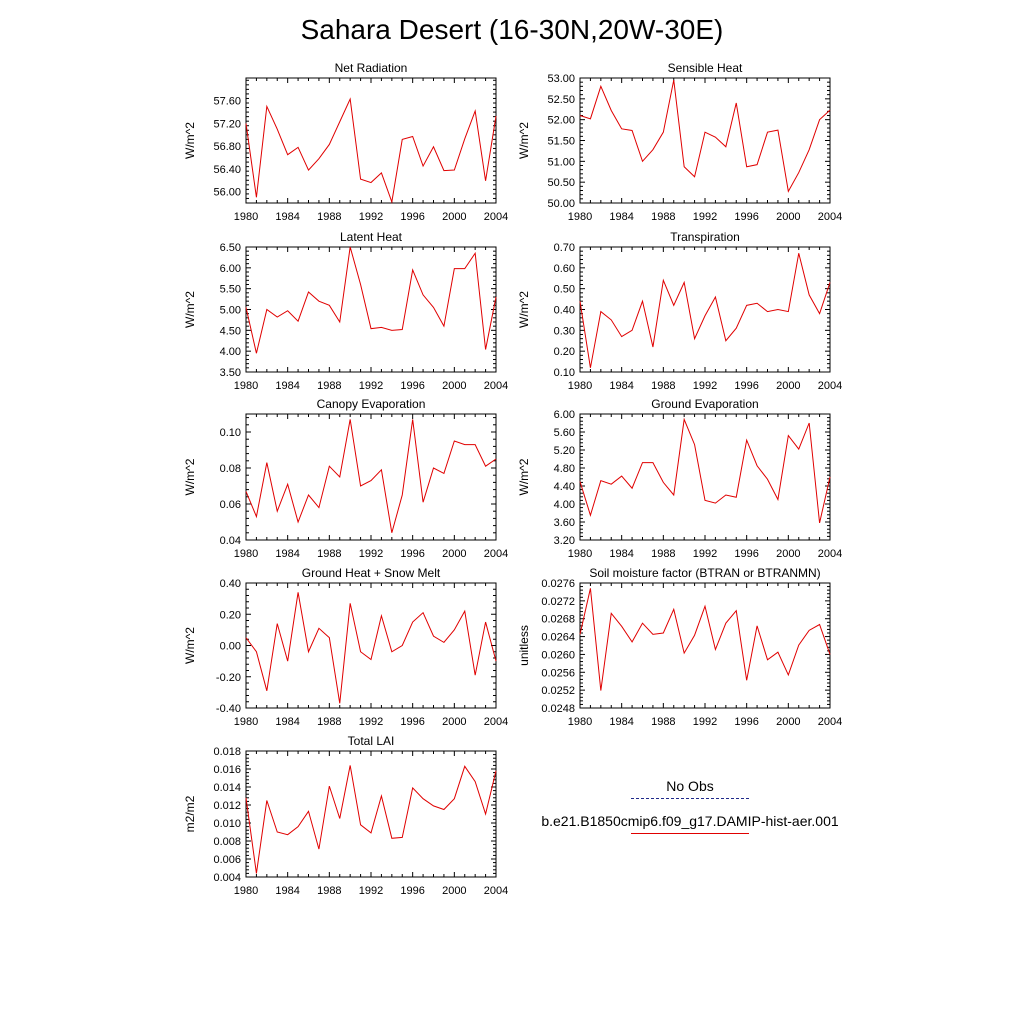  I want to click on y-tick-label: 0.008, so click(227, 842).